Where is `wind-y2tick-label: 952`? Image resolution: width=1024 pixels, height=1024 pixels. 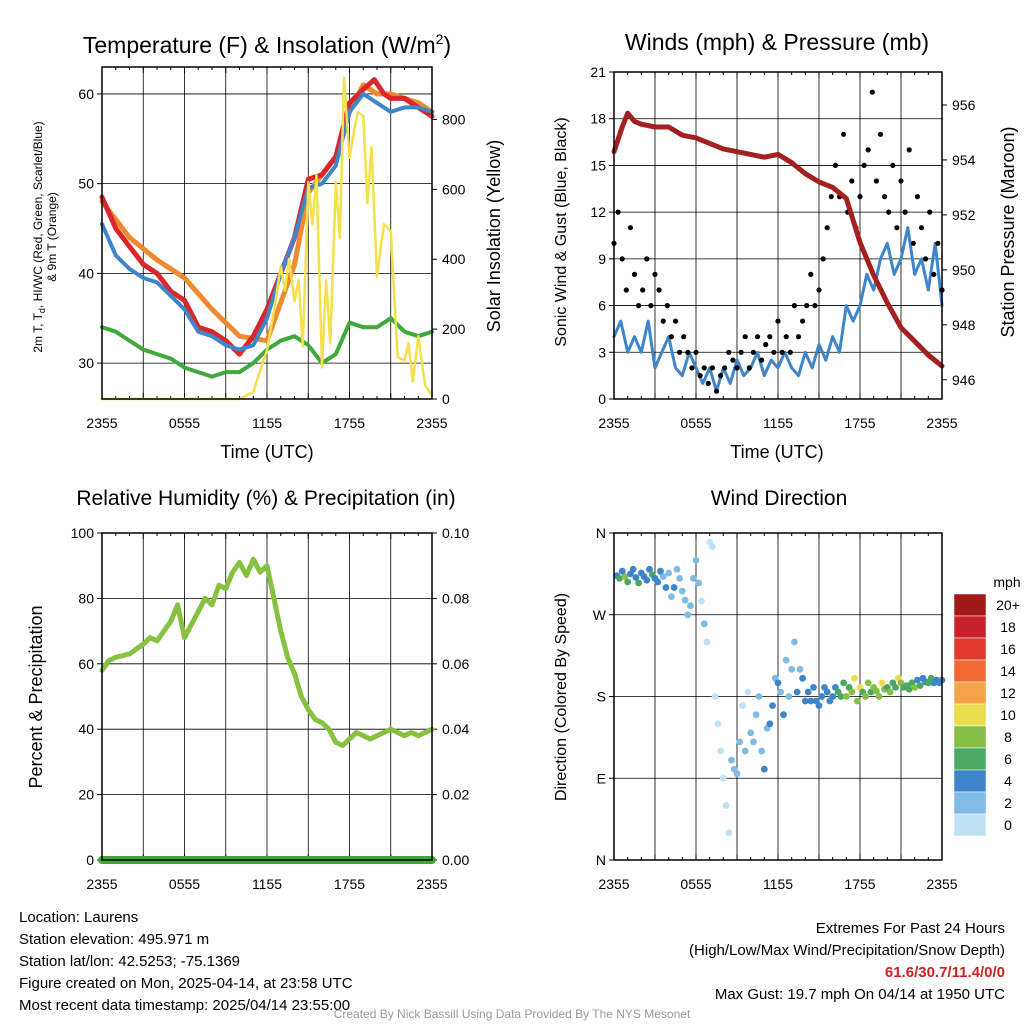
wind-y2tick-label: 952 is located at coordinates (964, 215).